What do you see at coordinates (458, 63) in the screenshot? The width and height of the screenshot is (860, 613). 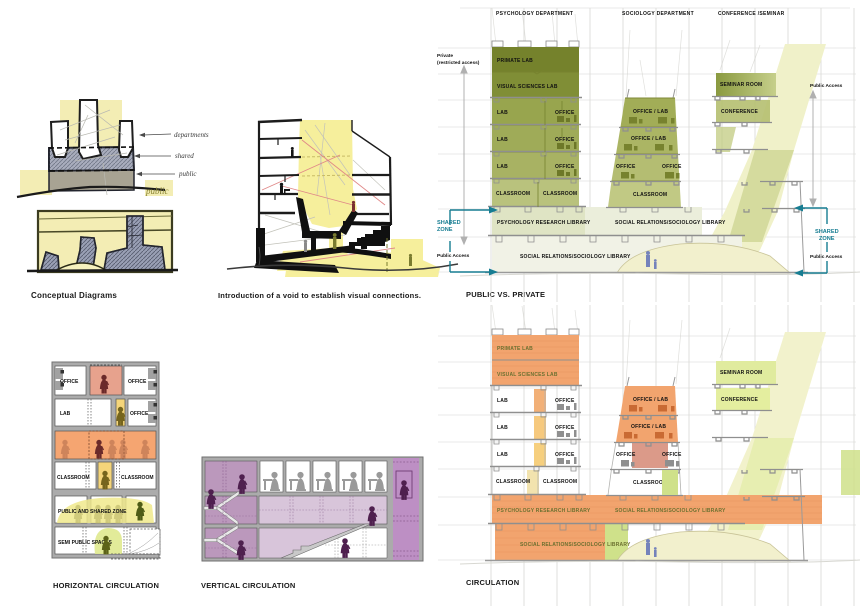 I see `svg-text: (restricted access)` at bounding box center [458, 63].